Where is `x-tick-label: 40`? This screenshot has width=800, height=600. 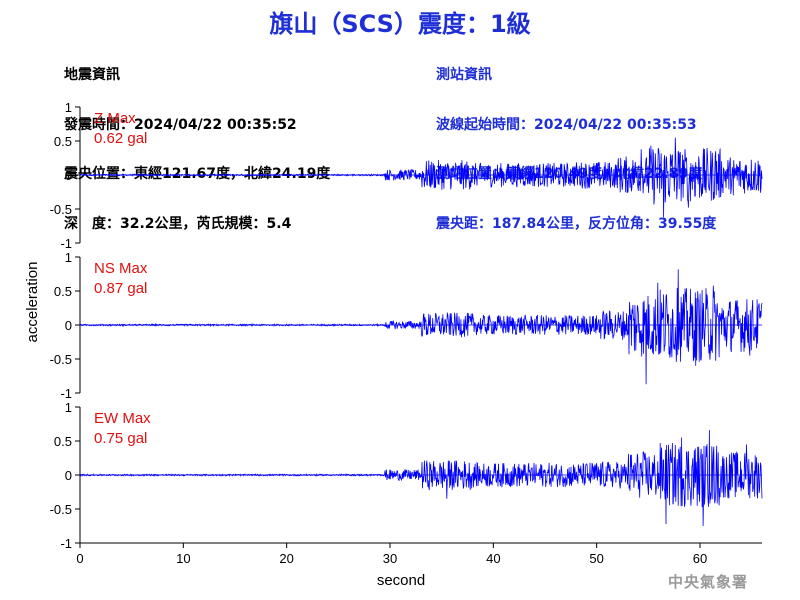 x-tick-label: 40 is located at coordinates (493, 558).